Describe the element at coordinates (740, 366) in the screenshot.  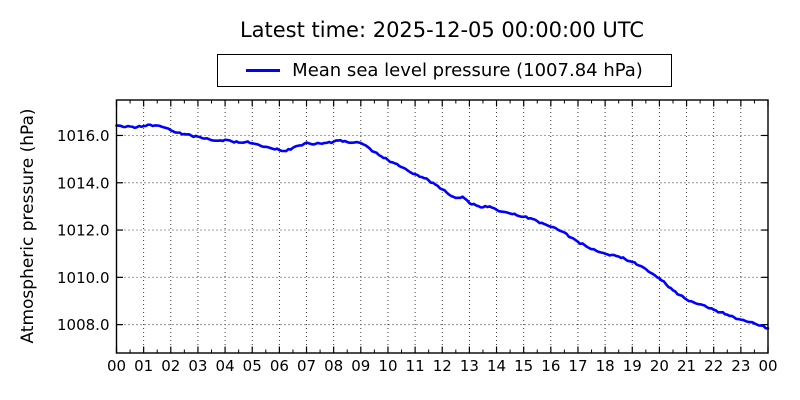
I see `x-tick-label: 23` at that location.